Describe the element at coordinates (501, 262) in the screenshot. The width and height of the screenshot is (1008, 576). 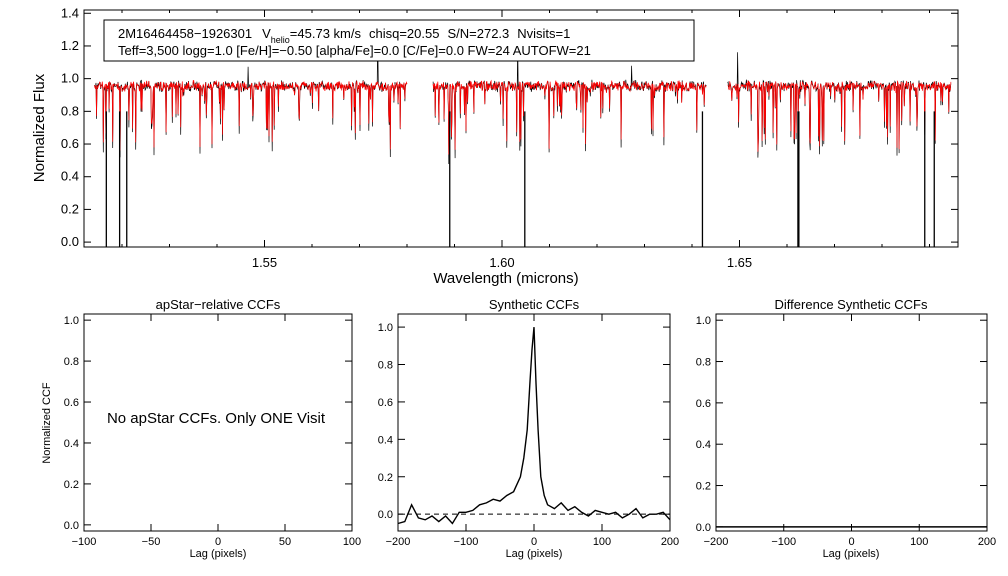
I see `spectrum-xtick-label: 1.60` at that location.